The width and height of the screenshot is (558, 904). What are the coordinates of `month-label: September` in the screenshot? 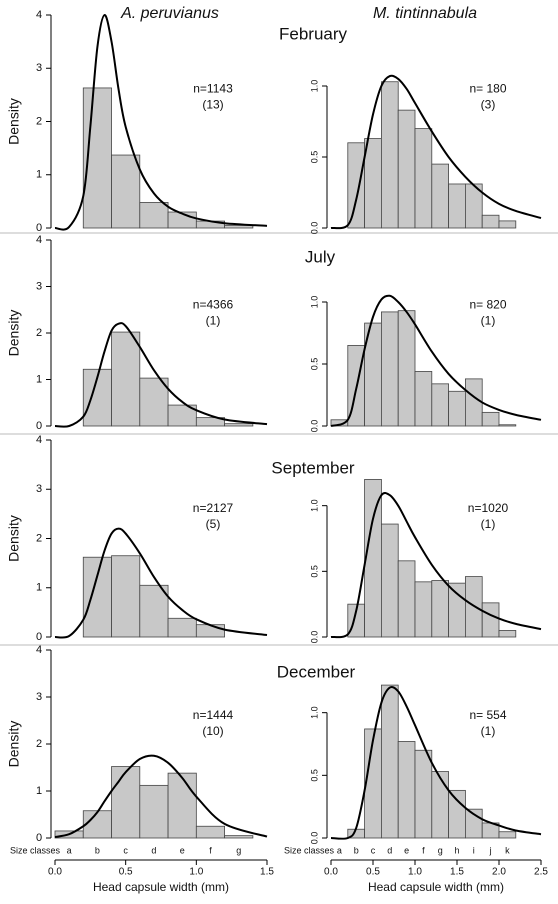 It's located at (312, 467).